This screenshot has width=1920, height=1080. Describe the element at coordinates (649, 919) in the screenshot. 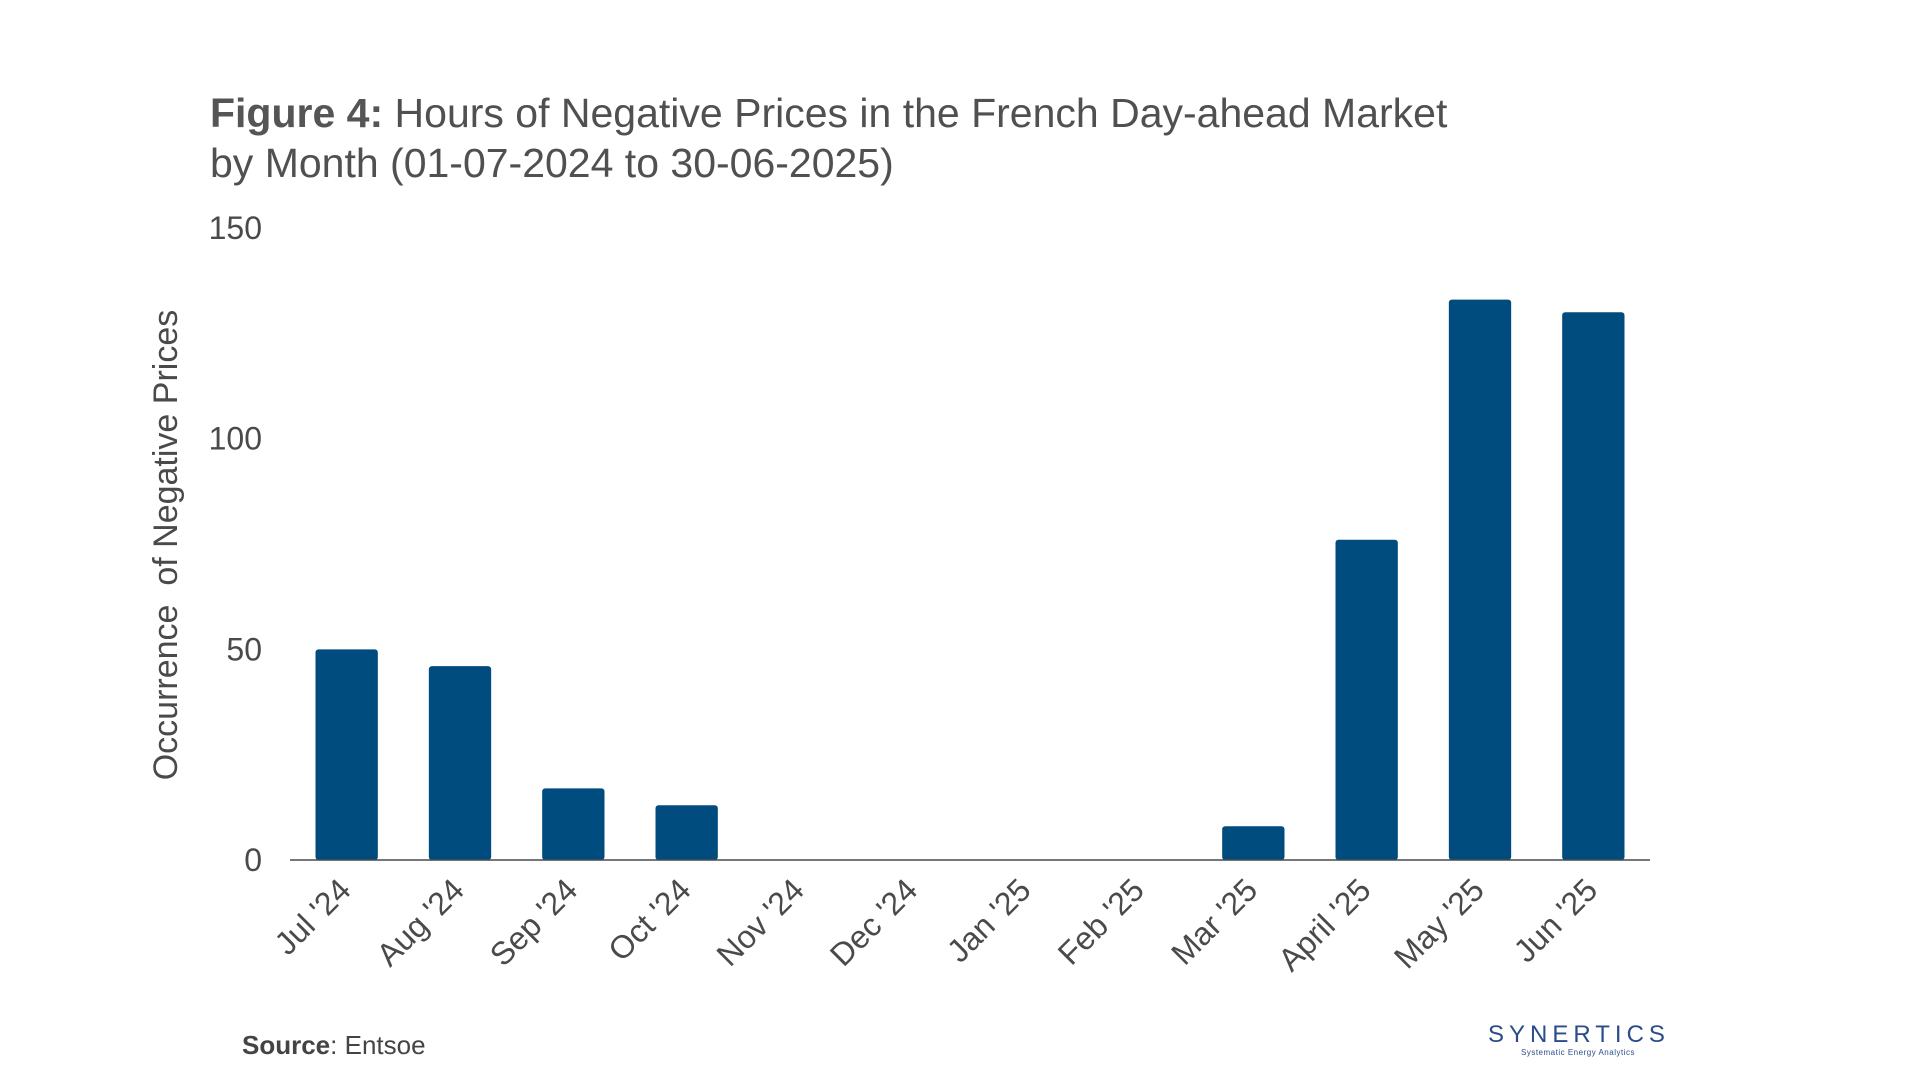

I see `x-tick-label: Oct '24` at that location.